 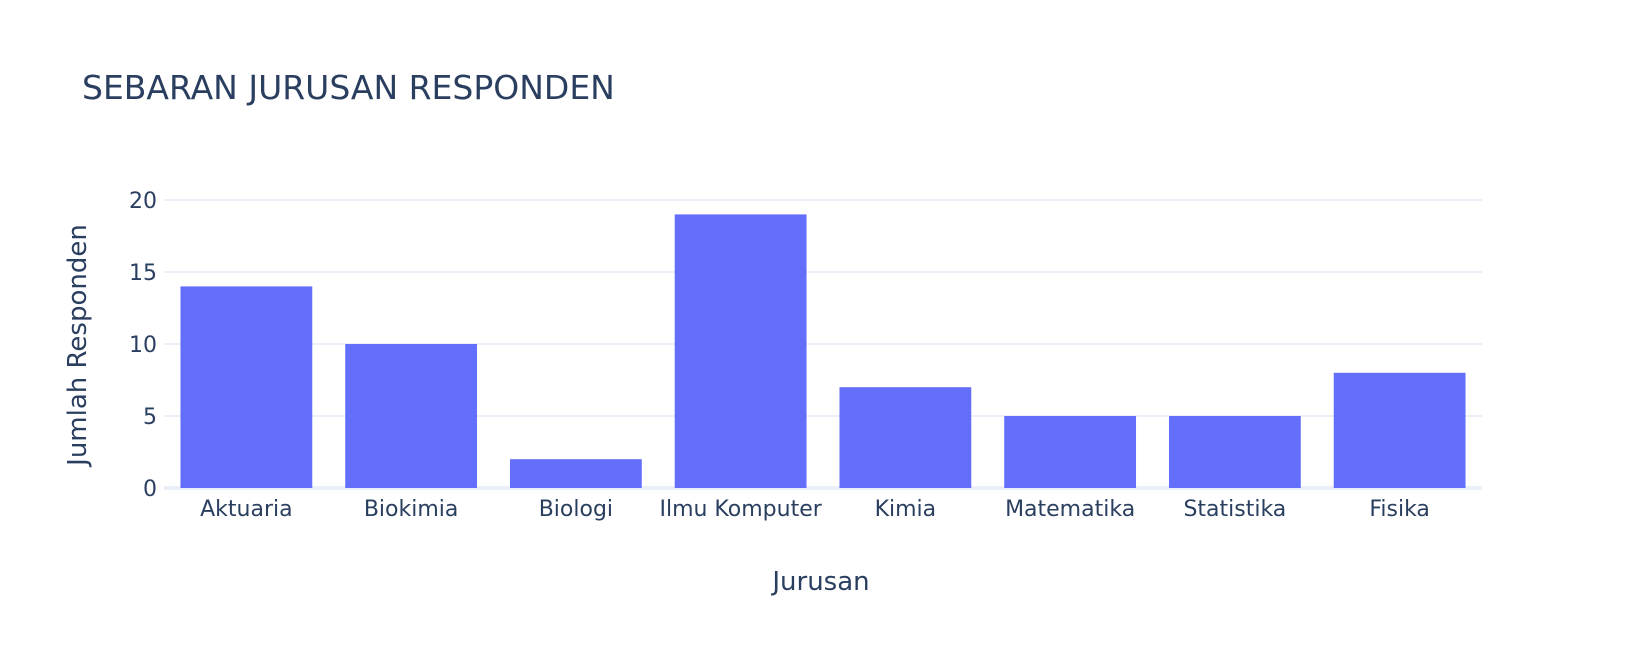 What do you see at coordinates (1070, 452) in the screenshot?
I see `bar-matematika` at bounding box center [1070, 452].